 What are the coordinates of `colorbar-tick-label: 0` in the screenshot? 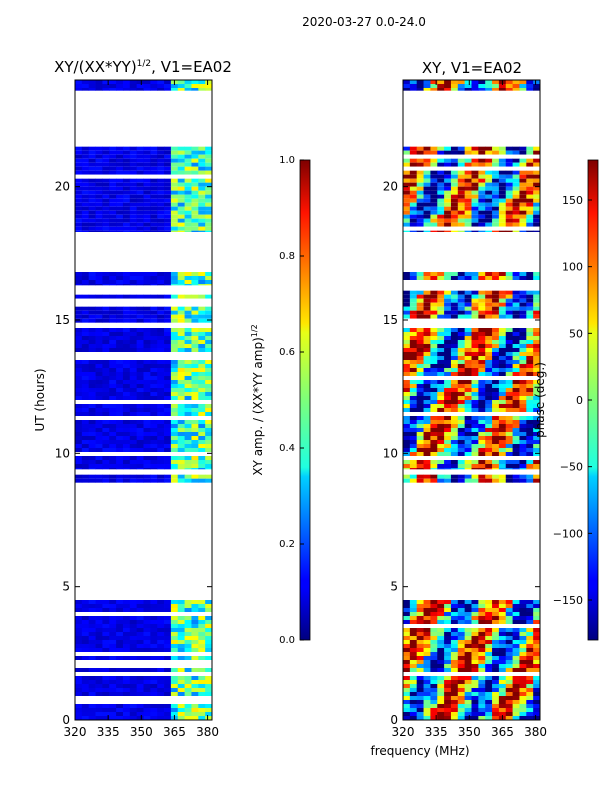 It's located at (579, 400).